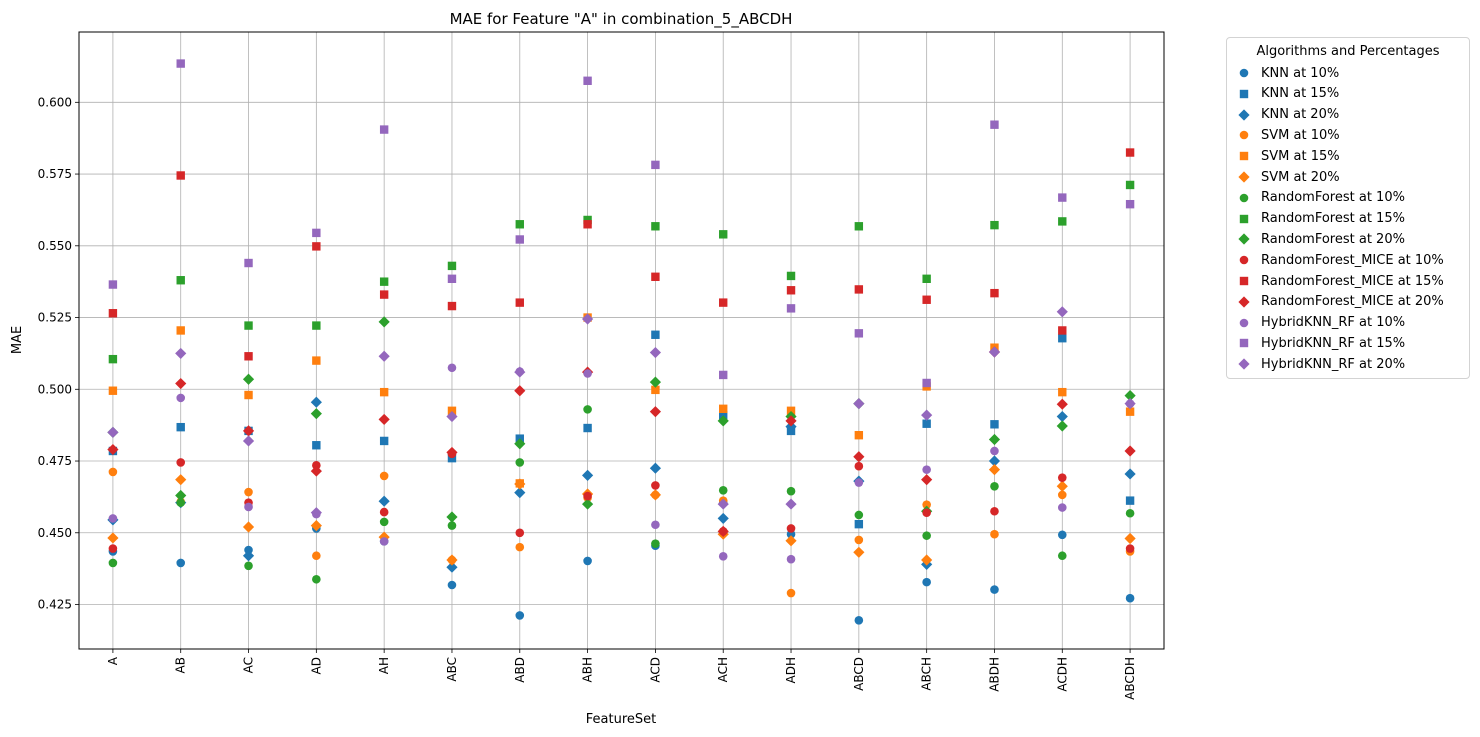  I want to click on legend-item: SVM at 10%, so click(1288, 135).